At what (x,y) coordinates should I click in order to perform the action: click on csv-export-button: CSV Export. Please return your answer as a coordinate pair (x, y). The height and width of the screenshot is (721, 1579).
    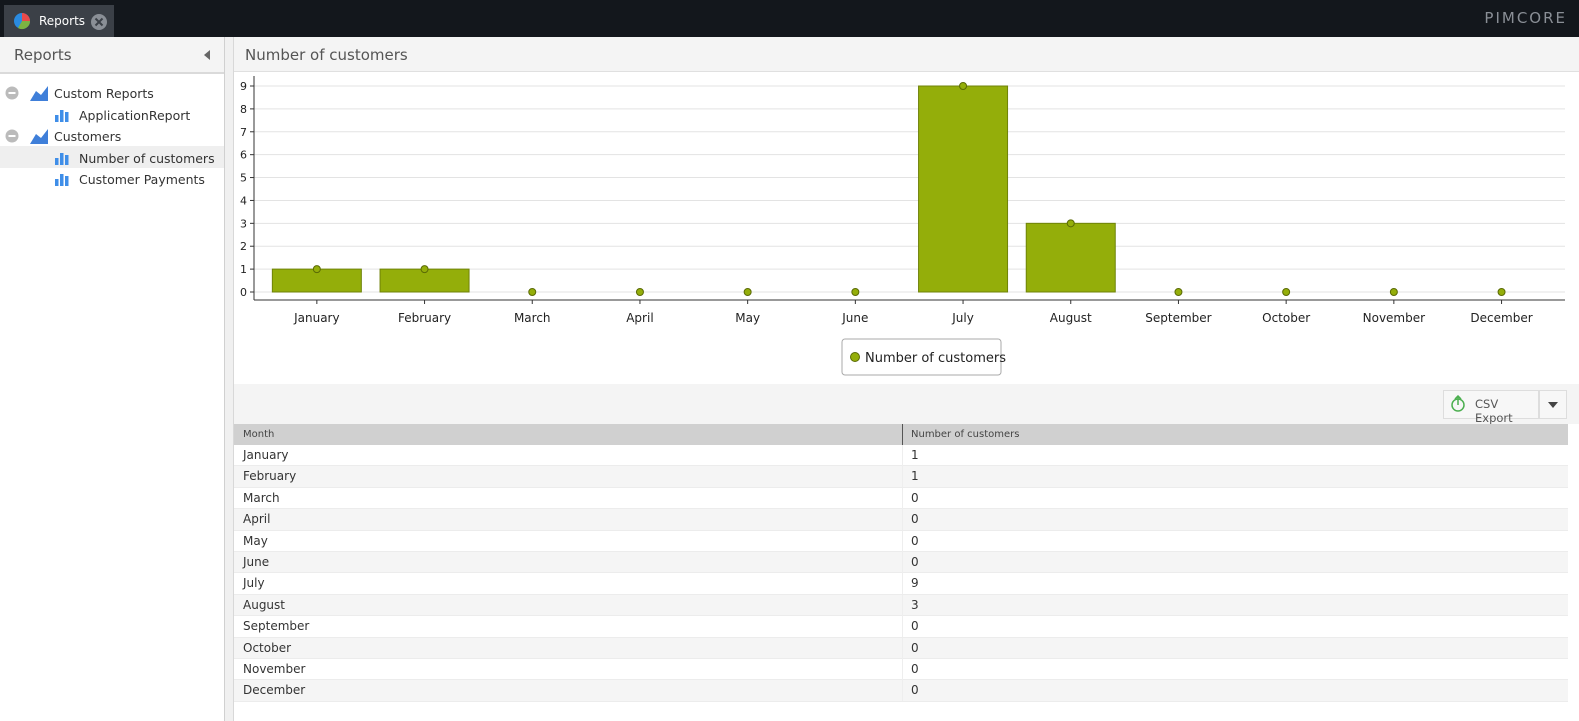
    Looking at the image, I should click on (1491, 407).